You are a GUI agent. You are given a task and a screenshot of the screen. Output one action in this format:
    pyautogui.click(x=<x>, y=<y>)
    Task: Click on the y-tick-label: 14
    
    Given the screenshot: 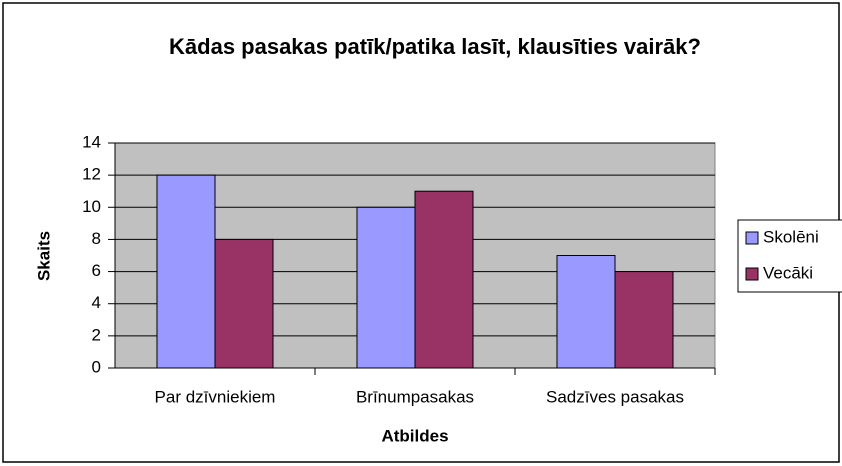 What is the action you would take?
    pyautogui.click(x=91, y=141)
    